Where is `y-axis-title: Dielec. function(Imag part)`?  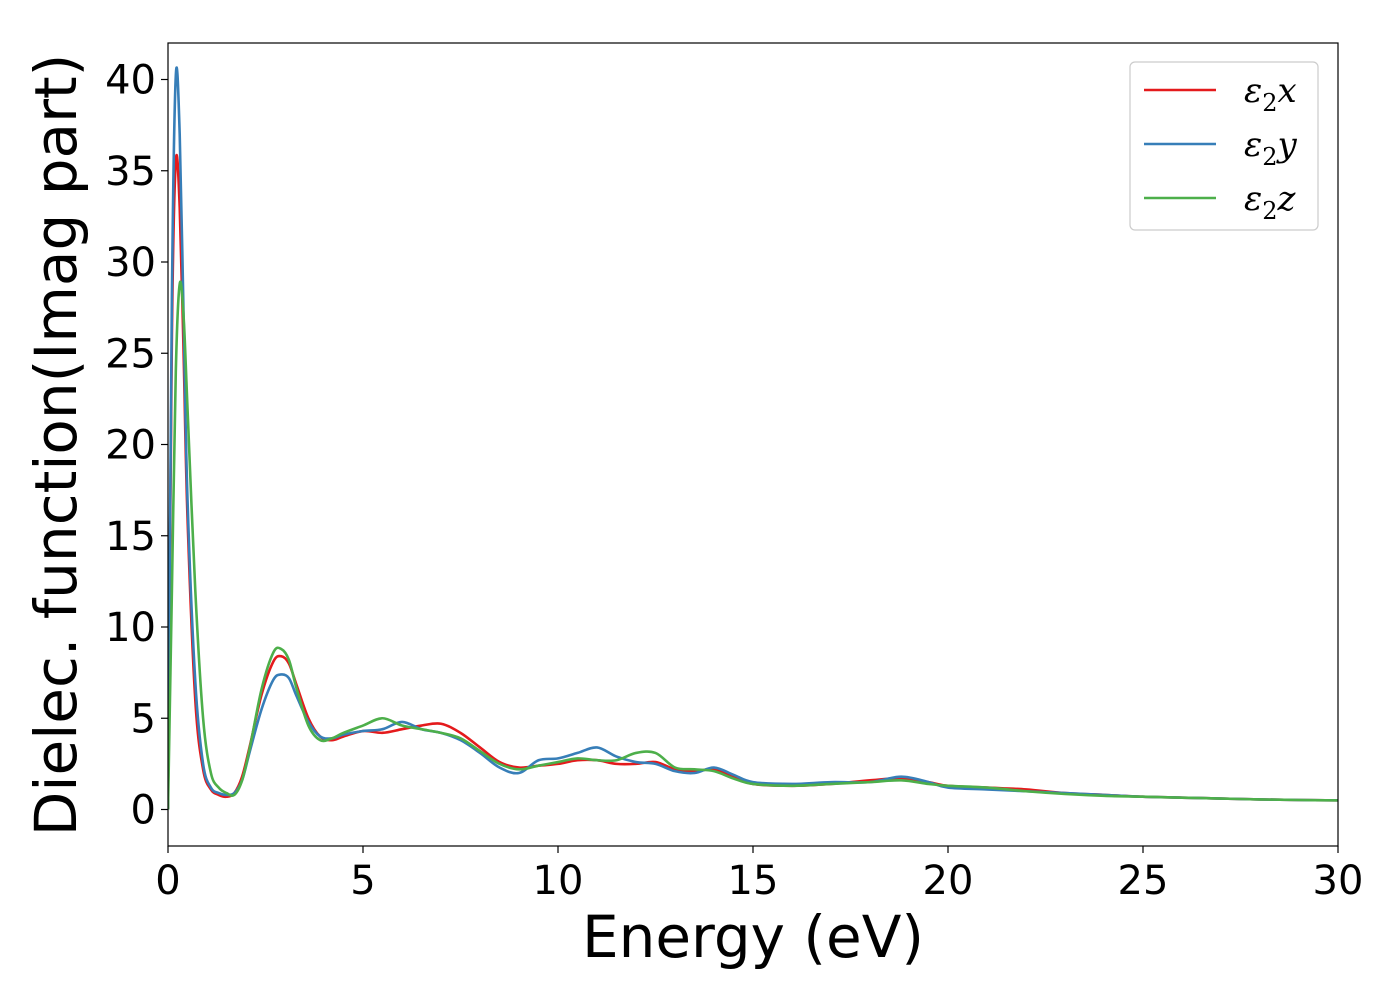
y-axis-title: Dielec. function(Imag part) is located at coordinates (56, 445).